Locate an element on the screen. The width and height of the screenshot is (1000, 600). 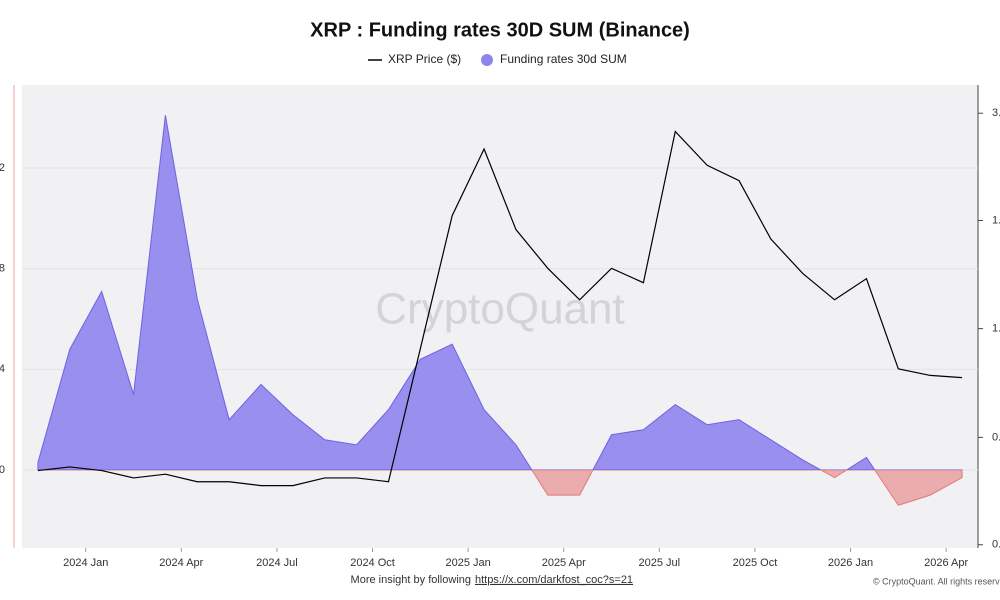
y2-tick-label: 1.95 is located at coordinates (996, 220).